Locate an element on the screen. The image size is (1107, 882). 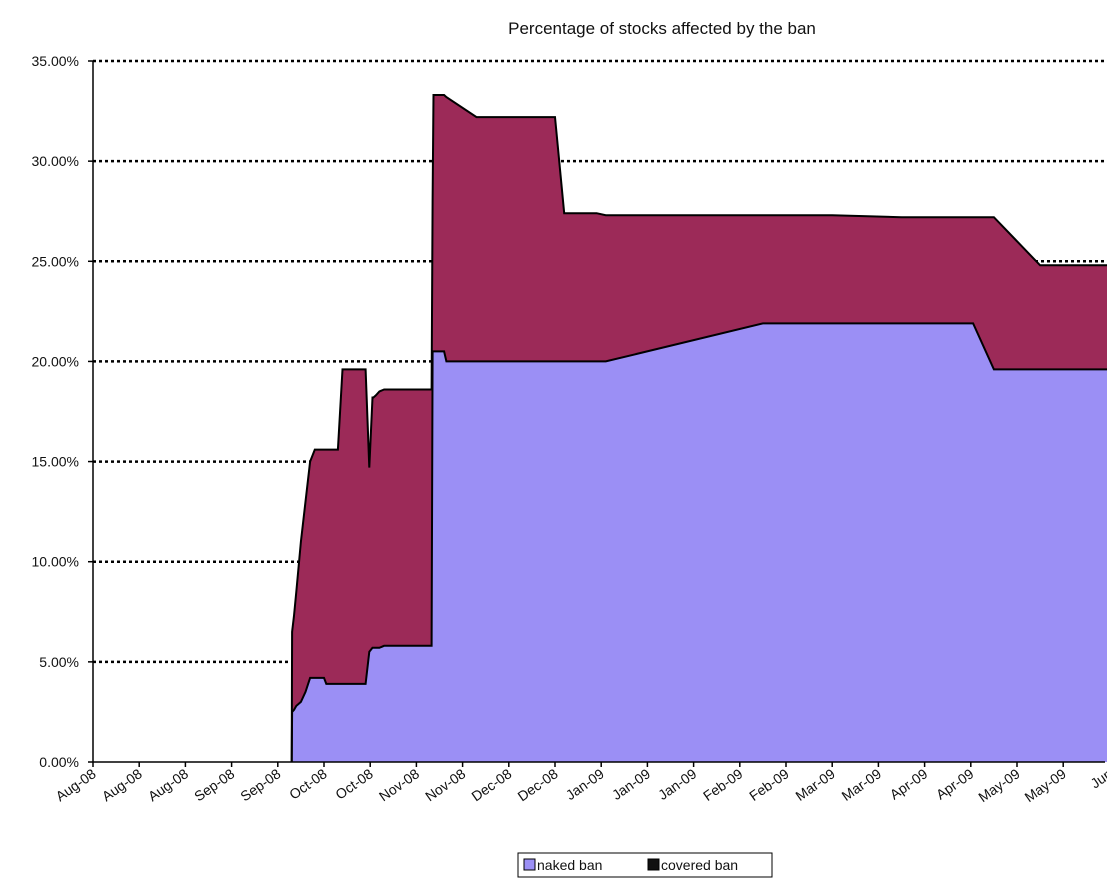
y-tick-label: 30.00% is located at coordinates (55, 161).